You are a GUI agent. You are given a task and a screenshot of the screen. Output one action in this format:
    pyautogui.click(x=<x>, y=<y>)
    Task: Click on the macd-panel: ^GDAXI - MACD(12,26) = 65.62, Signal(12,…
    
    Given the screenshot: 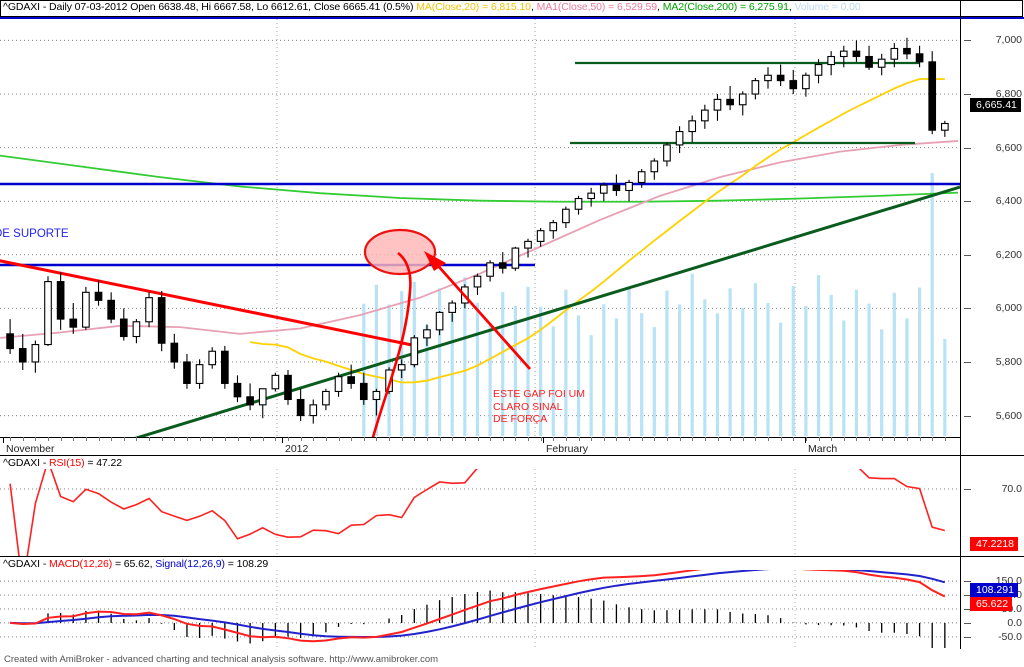 What is the action you would take?
    pyautogui.click(x=512, y=603)
    